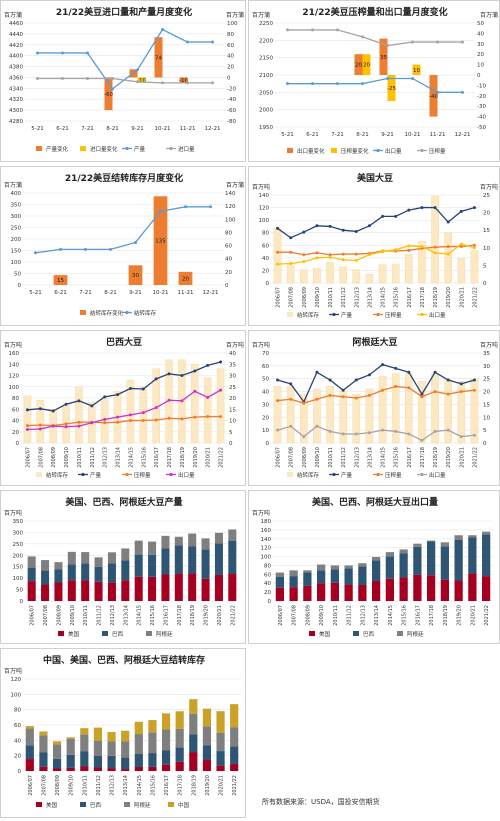 This screenshot has width=500, height=821. What do you see at coordinates (231, 122) in the screenshot?
I see `y-tick-label-right: -80` at bounding box center [231, 122].